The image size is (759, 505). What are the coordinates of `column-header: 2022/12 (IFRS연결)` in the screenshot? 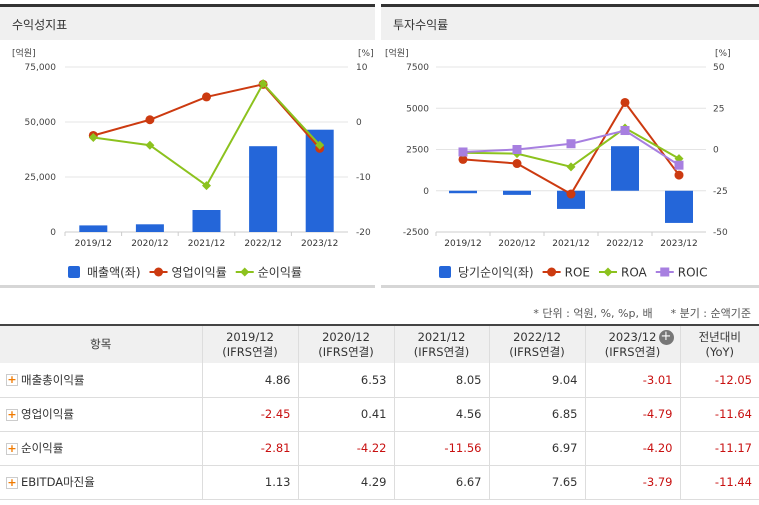 It's located at (536, 343).